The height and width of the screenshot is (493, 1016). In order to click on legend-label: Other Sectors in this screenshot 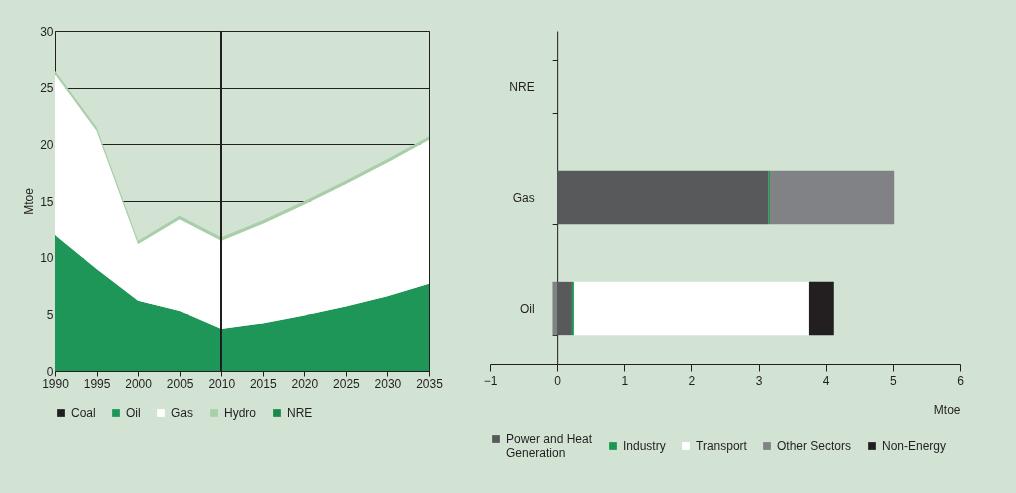, I will do `click(814, 446)`.